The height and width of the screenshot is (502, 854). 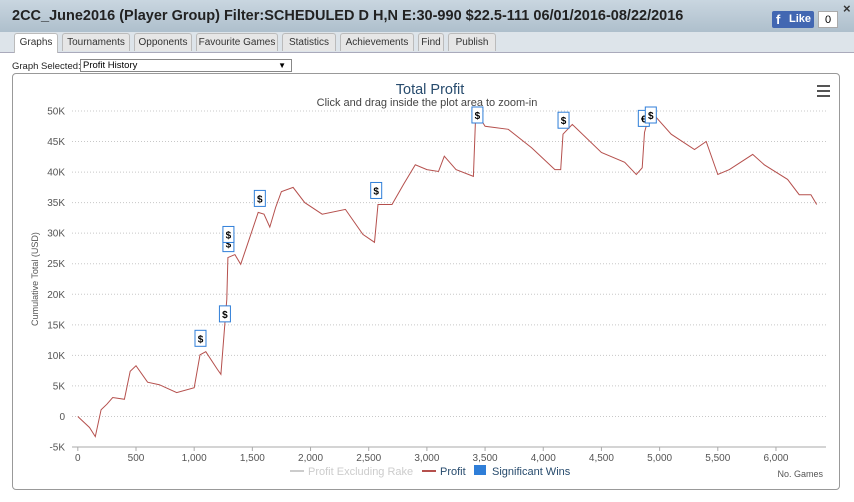 What do you see at coordinates (717, 458) in the screenshot?
I see `x-tick-label: 5,500` at bounding box center [717, 458].